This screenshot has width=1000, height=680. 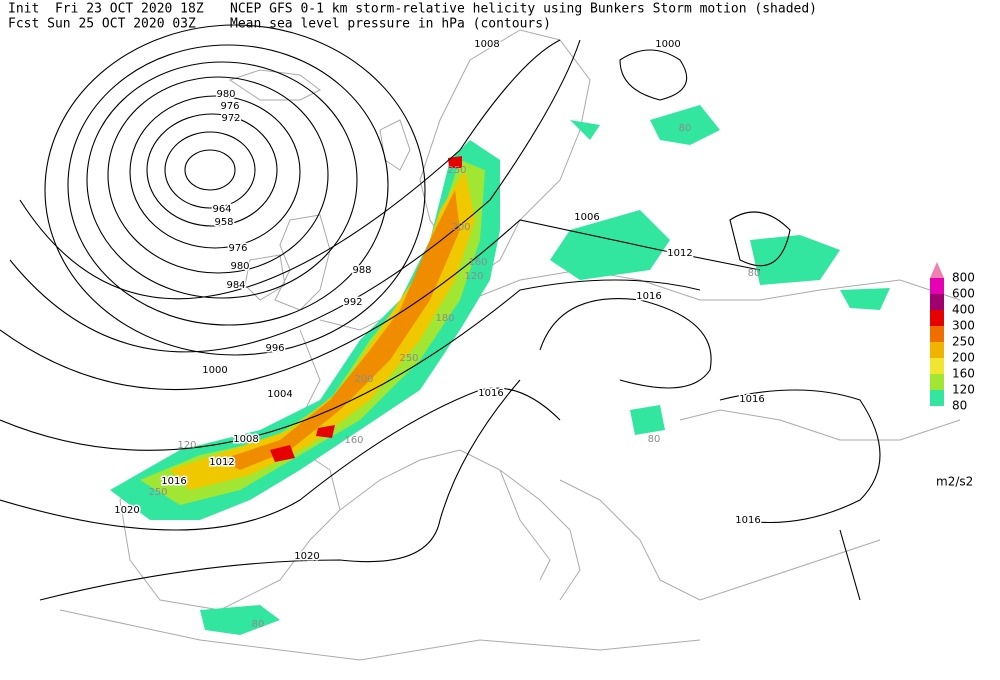 I want to click on isobar-label: 964, so click(x=221, y=209).